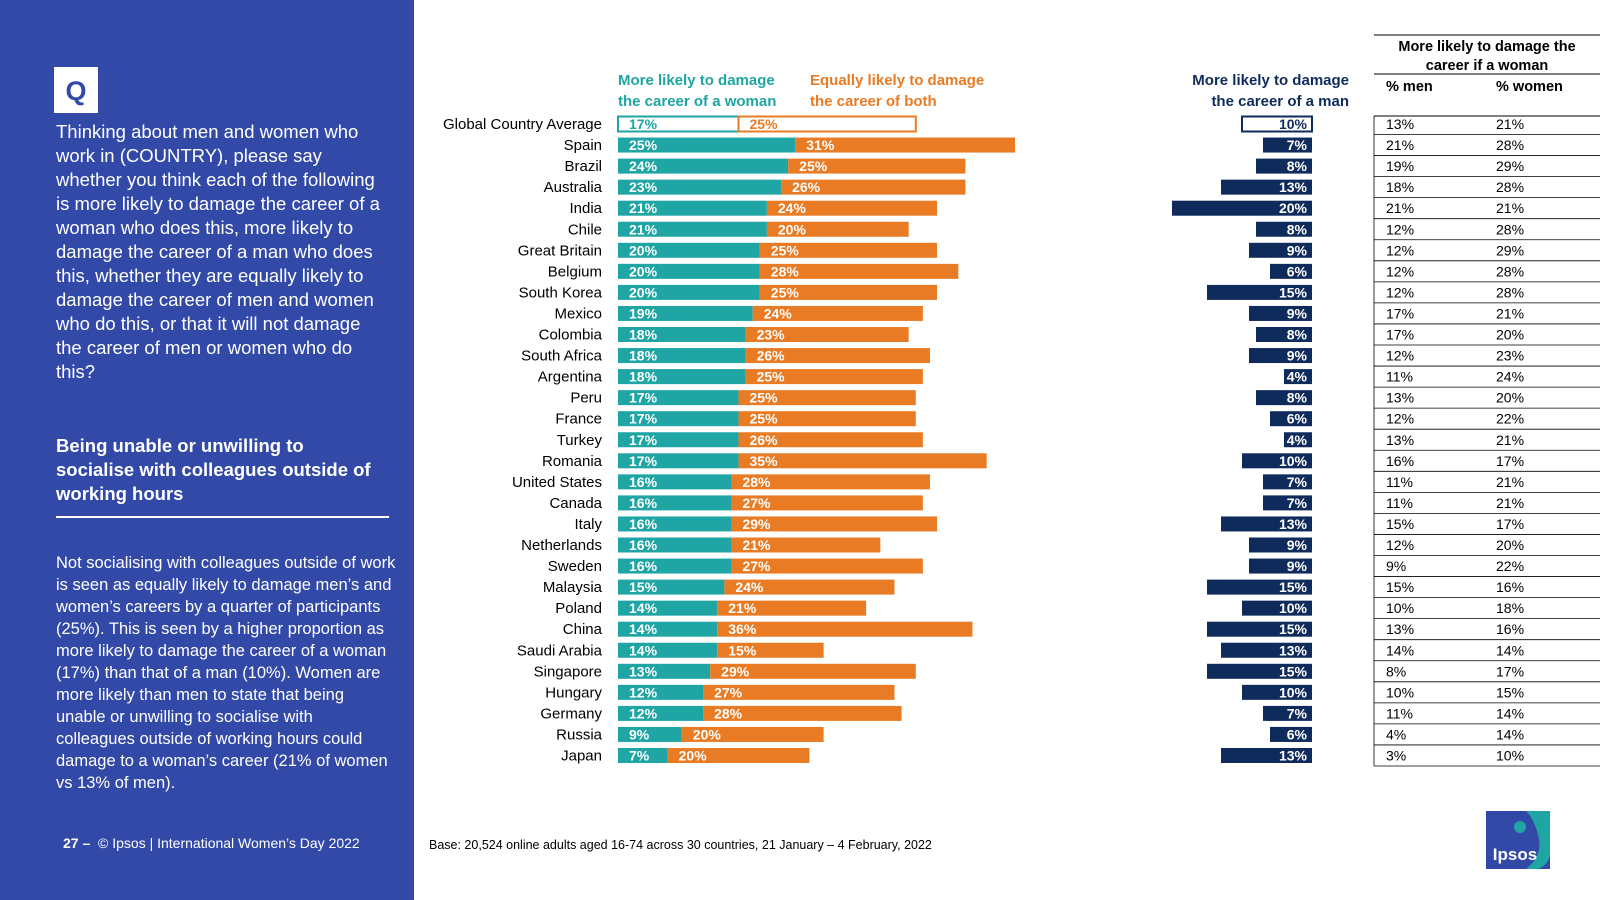 Image resolution: width=1600 pixels, height=900 pixels. What do you see at coordinates (229, 843) in the screenshot?
I see `copyright-text: © Ipsos | International Women’s Day 2022` at bounding box center [229, 843].